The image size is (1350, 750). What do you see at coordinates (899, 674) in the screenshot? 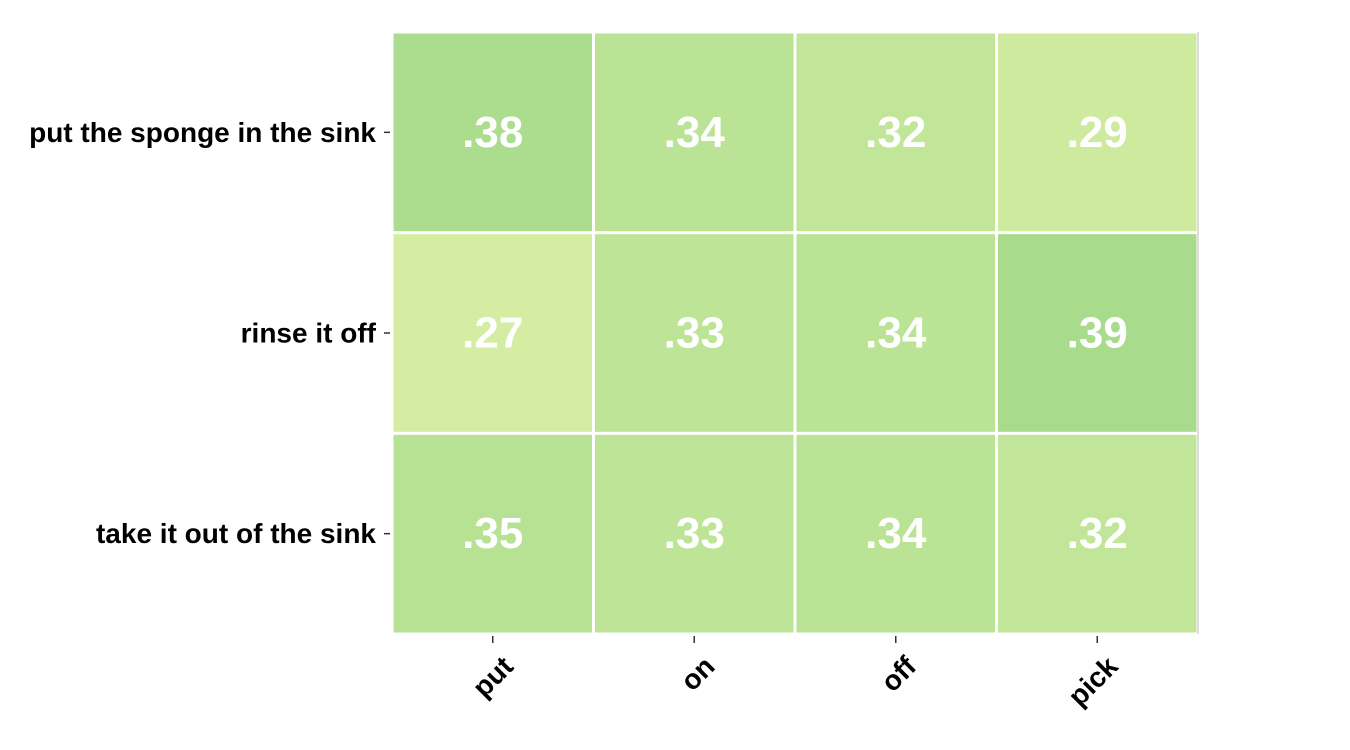
I see `x-tick-label: off` at bounding box center [899, 674].